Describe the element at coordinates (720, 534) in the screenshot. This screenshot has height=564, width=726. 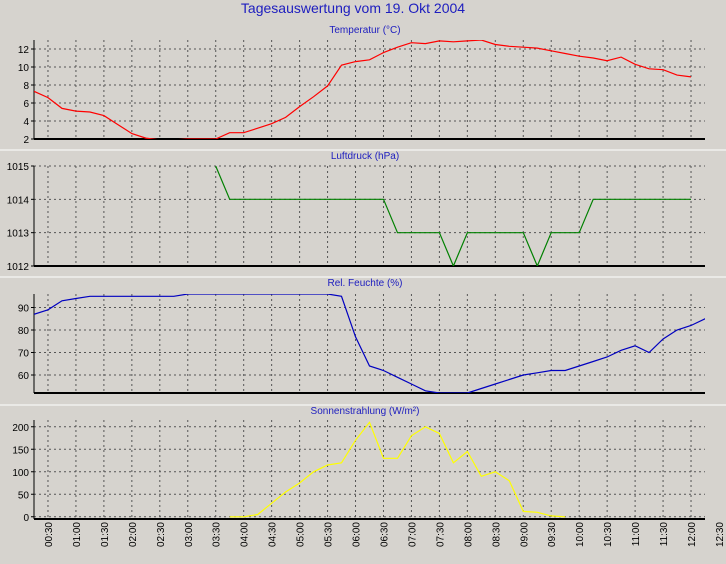
I see `x-tick-label: 12:30` at that location.